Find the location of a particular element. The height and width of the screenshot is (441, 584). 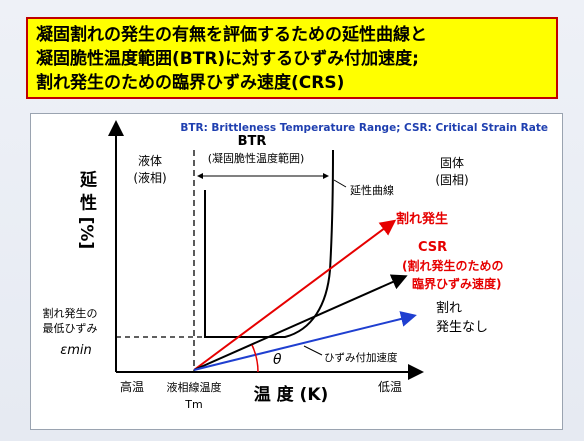

csr-sub-label-2: 臨界ひずみ速度) is located at coordinates (457, 283).